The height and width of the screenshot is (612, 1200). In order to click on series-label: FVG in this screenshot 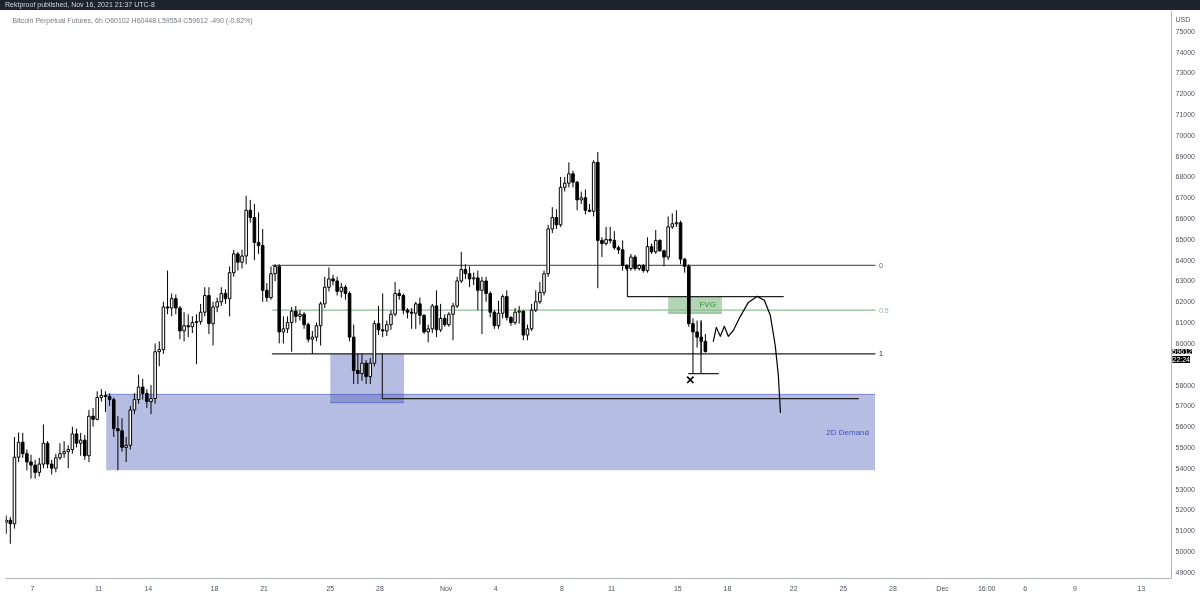, I will do `click(707, 305)`.